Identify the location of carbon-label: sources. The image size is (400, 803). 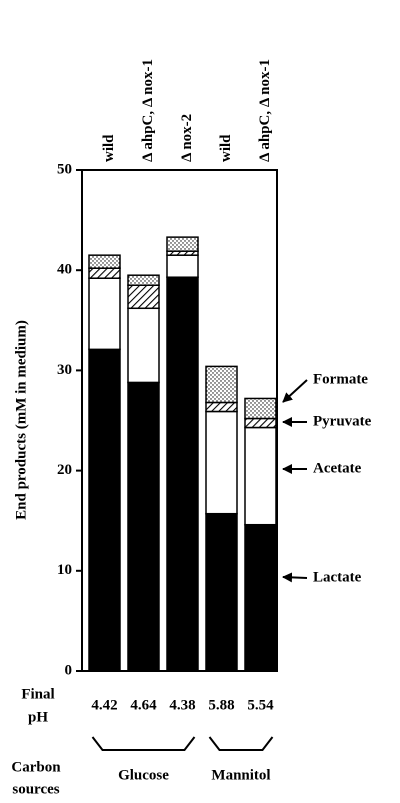
(35, 789).